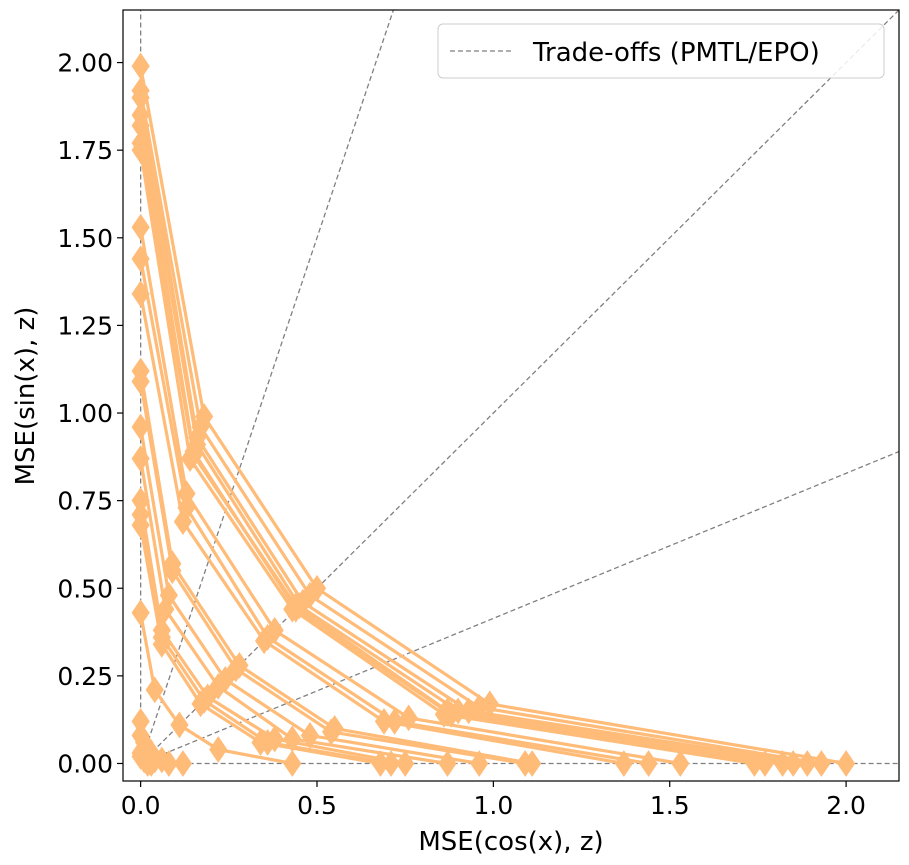 Image resolution: width=909 pixels, height=865 pixels. Describe the element at coordinates (676, 53) in the screenshot. I see `legend-label: Trade-offs (PMTL/EPO)` at that location.